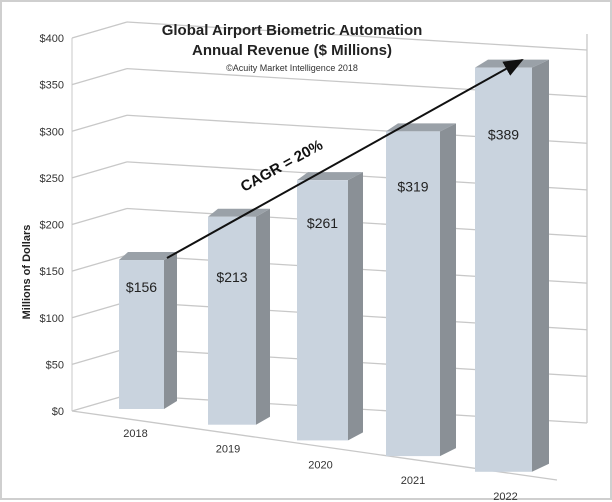 The height and width of the screenshot is (502, 612). I want to click on x-tick-label: 2021, so click(413, 481).